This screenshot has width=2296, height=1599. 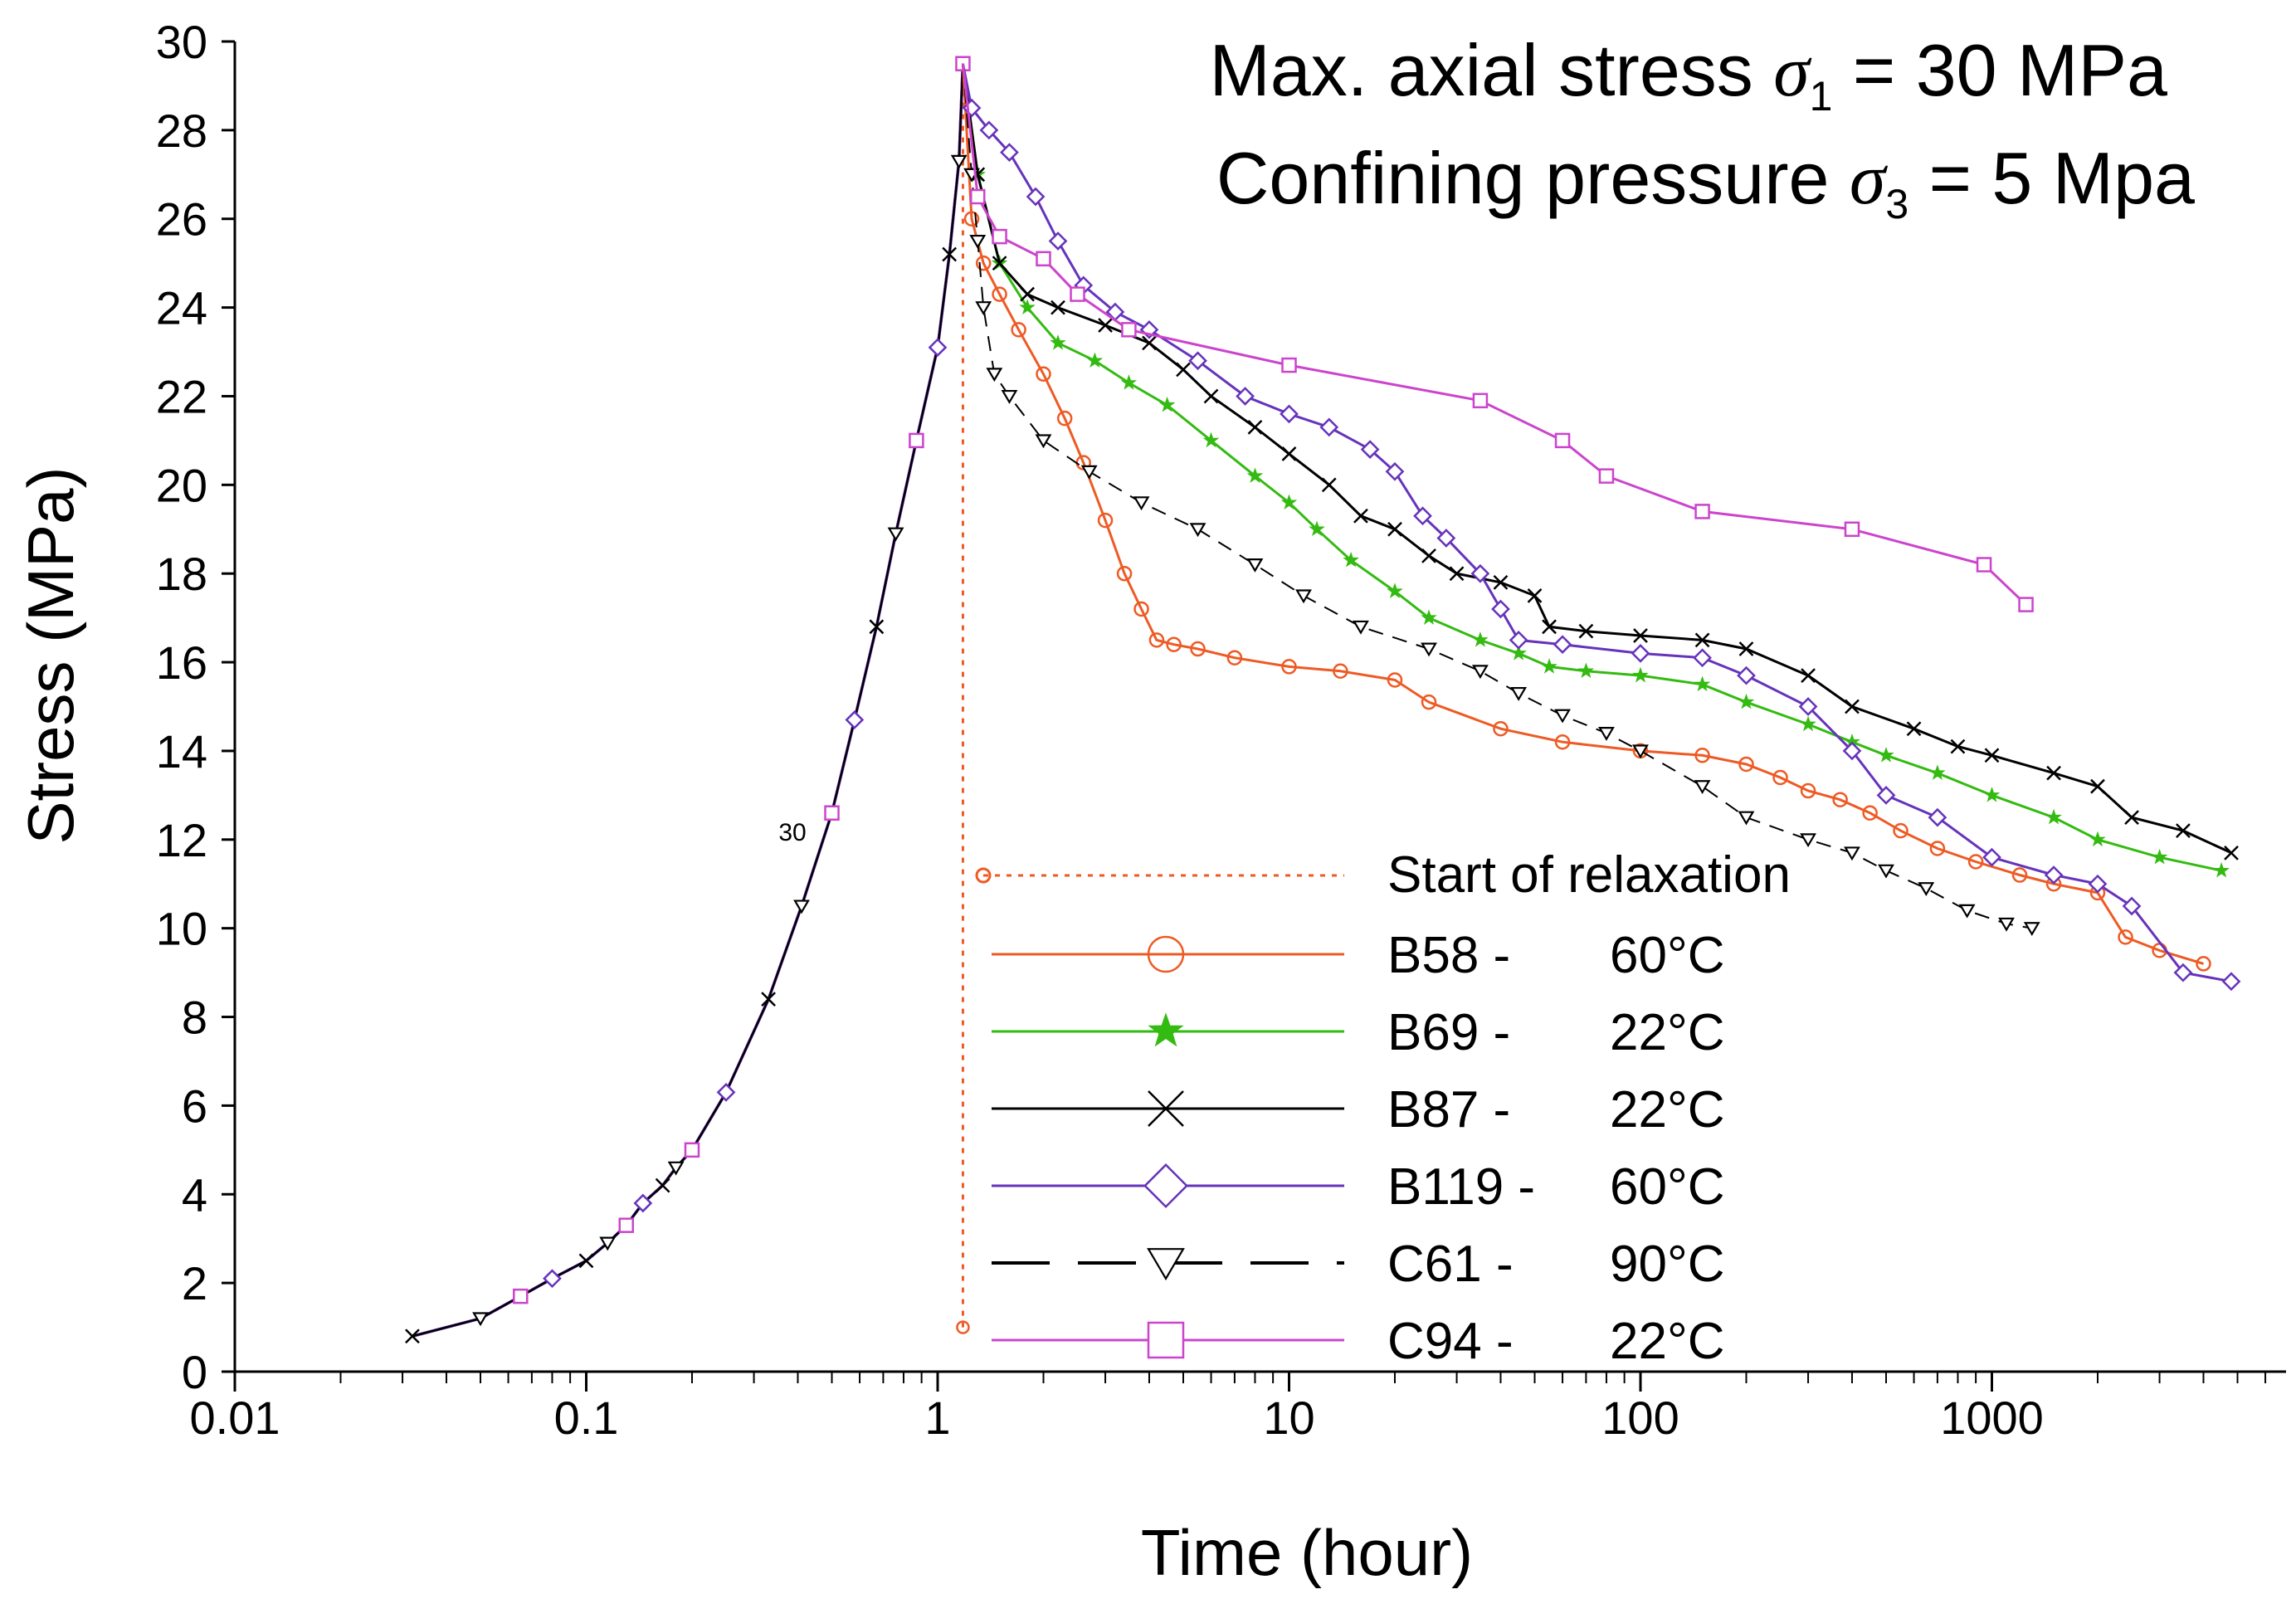 What do you see at coordinates (181, 396) in the screenshot?
I see `y-tick-label: 22` at bounding box center [181, 396].